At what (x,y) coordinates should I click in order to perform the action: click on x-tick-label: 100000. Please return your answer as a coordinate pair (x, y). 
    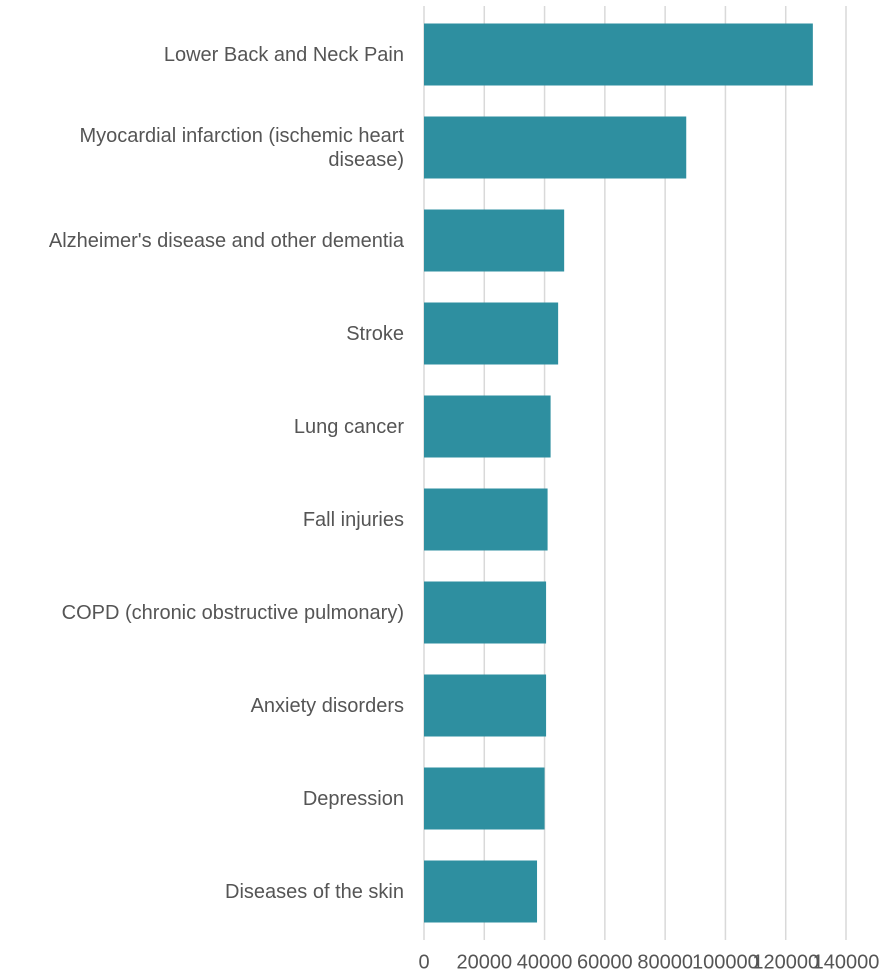
    Looking at the image, I should click on (725, 962).